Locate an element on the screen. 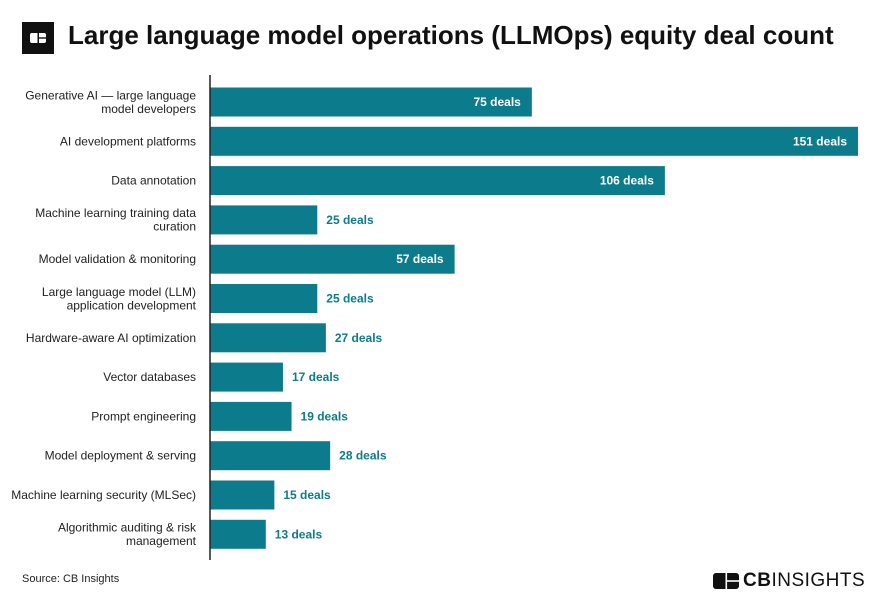  data-label: 19 deals is located at coordinates (325, 416).